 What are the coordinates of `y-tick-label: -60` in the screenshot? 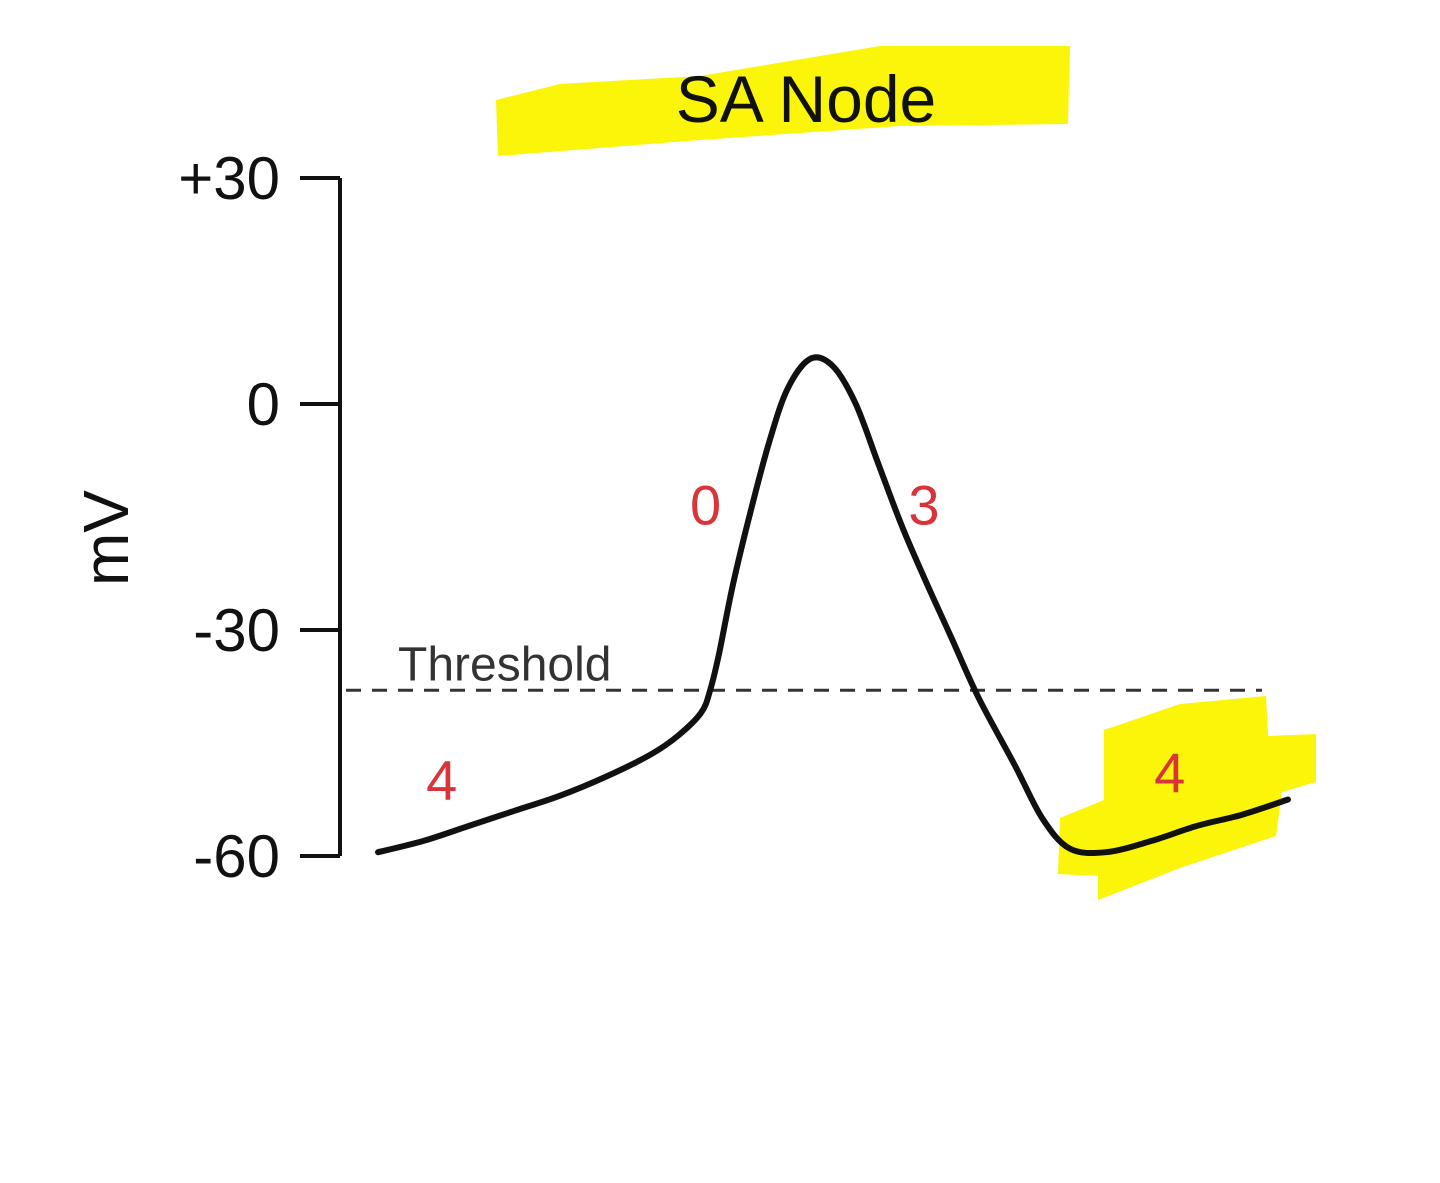 It's located at (236, 856).